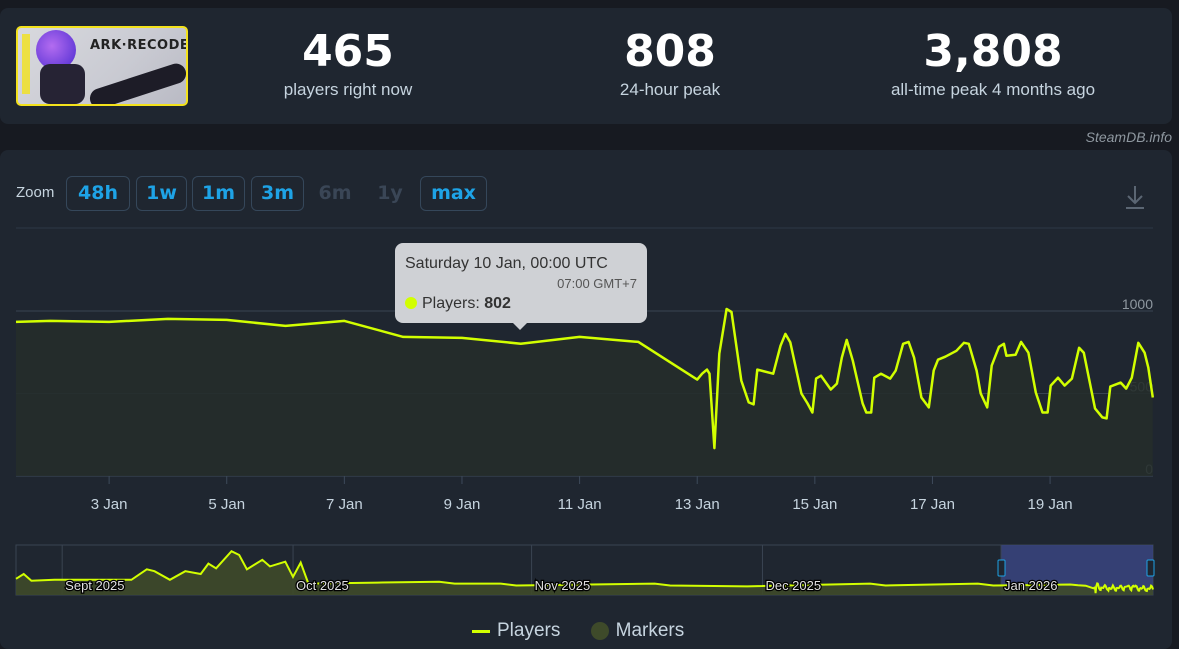  I want to click on x-tick-label: 5 Jan, so click(226, 504).